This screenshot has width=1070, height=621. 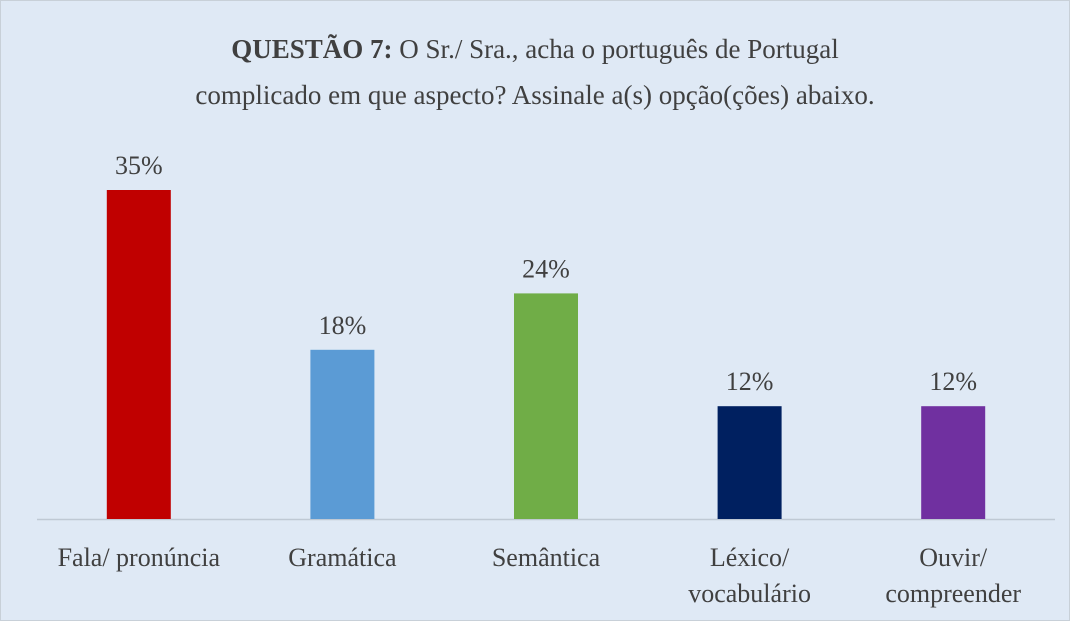 I want to click on x-tick-label: Ouvir/, so click(x=953, y=557).